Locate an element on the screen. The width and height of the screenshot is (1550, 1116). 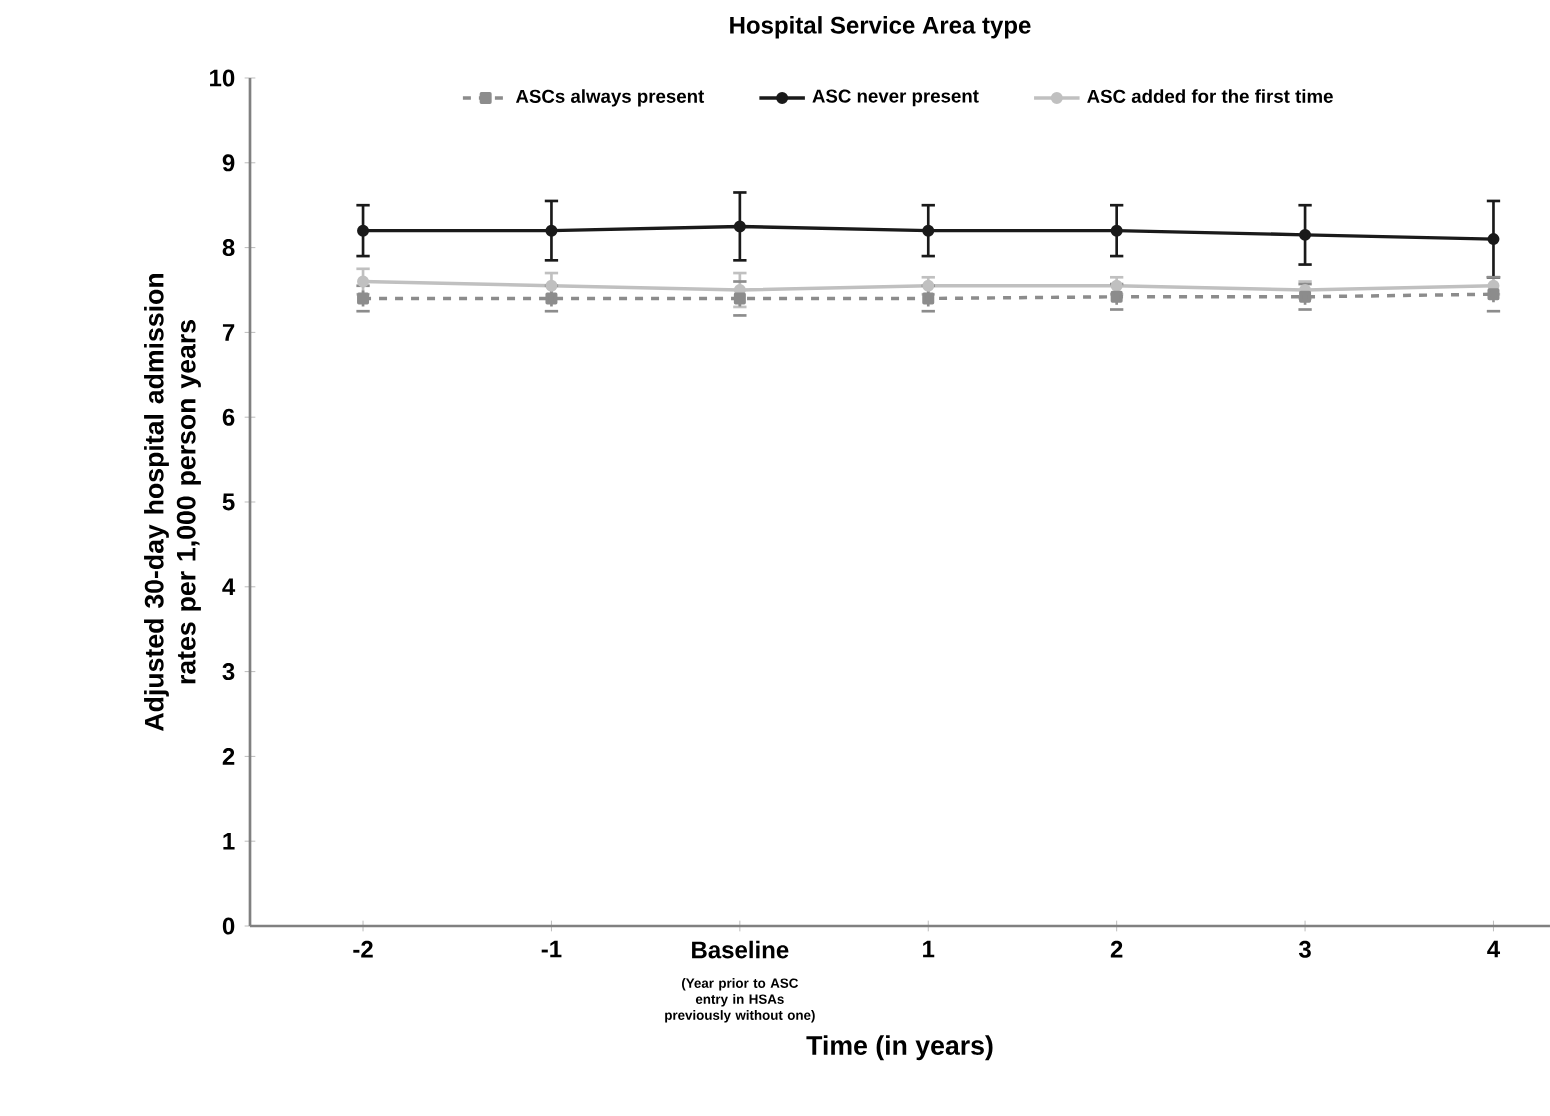
x-tick-label: 3 is located at coordinates (1304, 949).